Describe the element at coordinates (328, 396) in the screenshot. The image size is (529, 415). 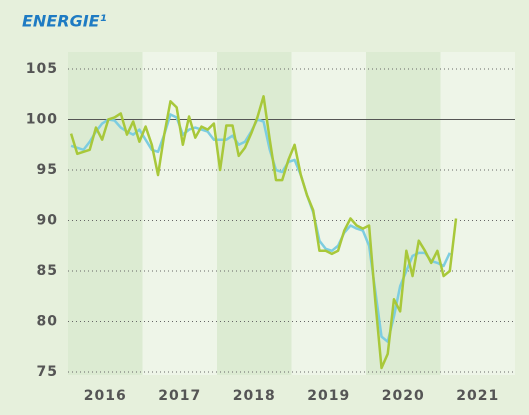
I see `x-tick-label: 2019` at that location.